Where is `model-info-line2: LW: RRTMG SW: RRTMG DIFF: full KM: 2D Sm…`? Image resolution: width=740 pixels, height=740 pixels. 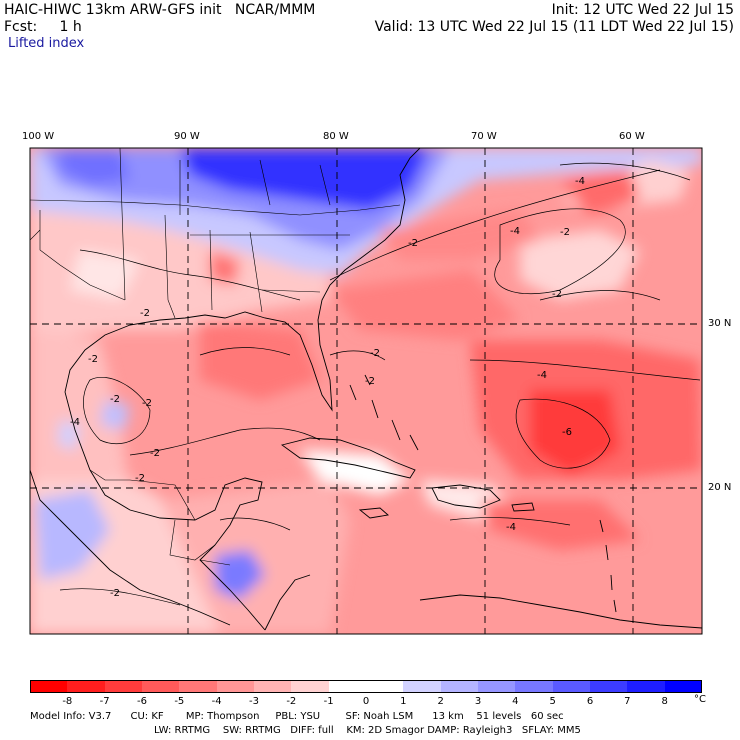
model-info-line2: LW: RRTMG SW: RRTMG DIFF: full KM: 2D Sm… is located at coordinates (367, 730).